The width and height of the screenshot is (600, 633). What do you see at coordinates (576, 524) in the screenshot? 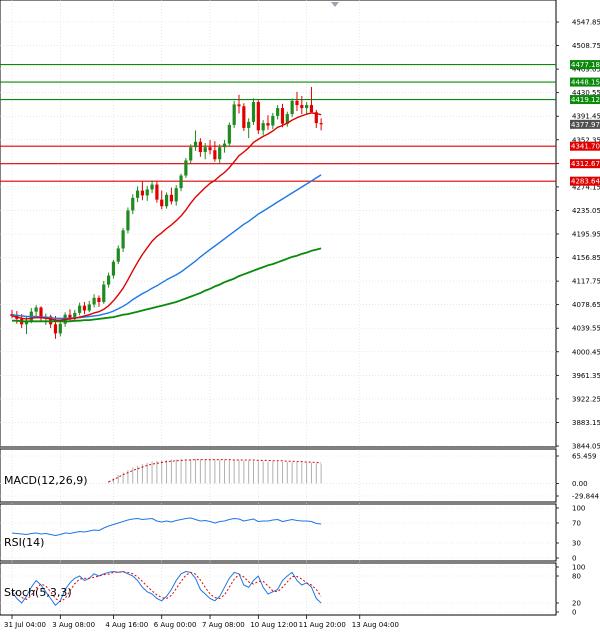
I see `rsi-axis-label: 70` at bounding box center [576, 524].